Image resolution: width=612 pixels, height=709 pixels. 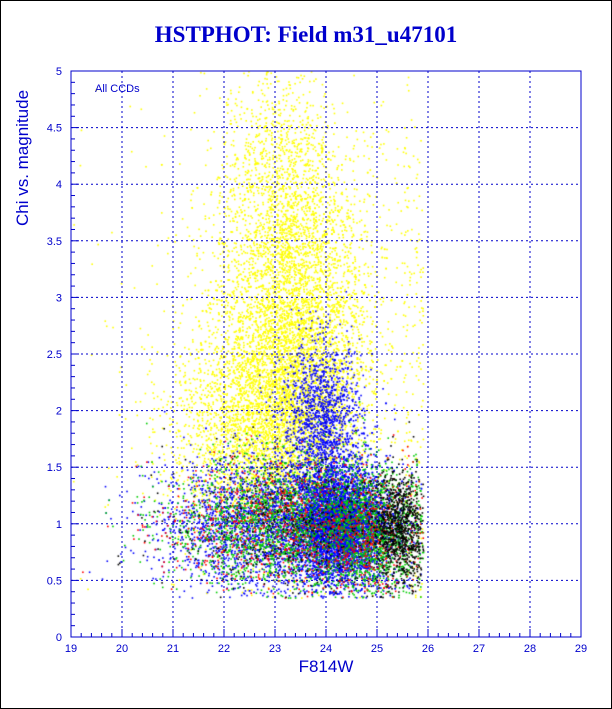 What do you see at coordinates (306, 34) in the screenshot?
I see `chart-title: HSTPHOT: Field m31_u47101` at bounding box center [306, 34].